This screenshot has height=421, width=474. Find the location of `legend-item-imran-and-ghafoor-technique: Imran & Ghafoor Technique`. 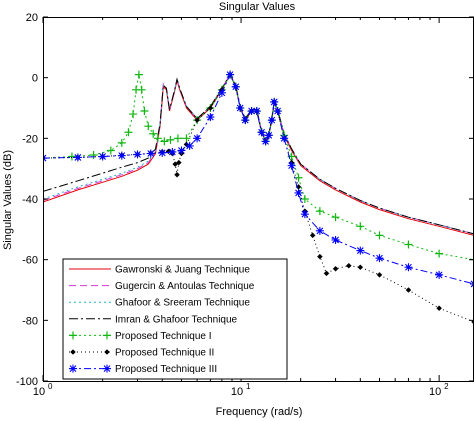

legend-item-imran-and-ghafoor-technique: Imran & Ghafoor Technique is located at coordinates (153, 319).